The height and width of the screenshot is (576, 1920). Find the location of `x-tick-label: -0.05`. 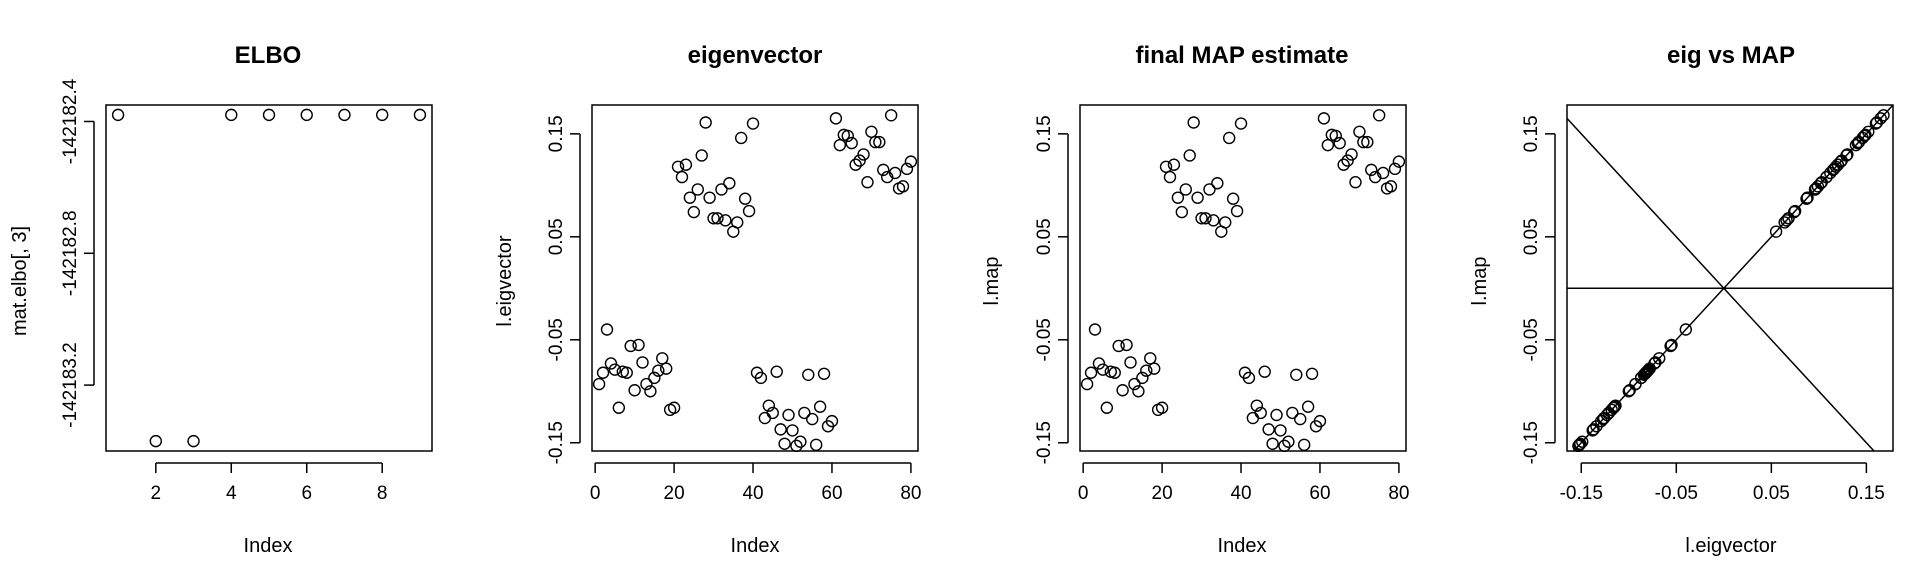

x-tick-label: -0.05 is located at coordinates (1676, 493).